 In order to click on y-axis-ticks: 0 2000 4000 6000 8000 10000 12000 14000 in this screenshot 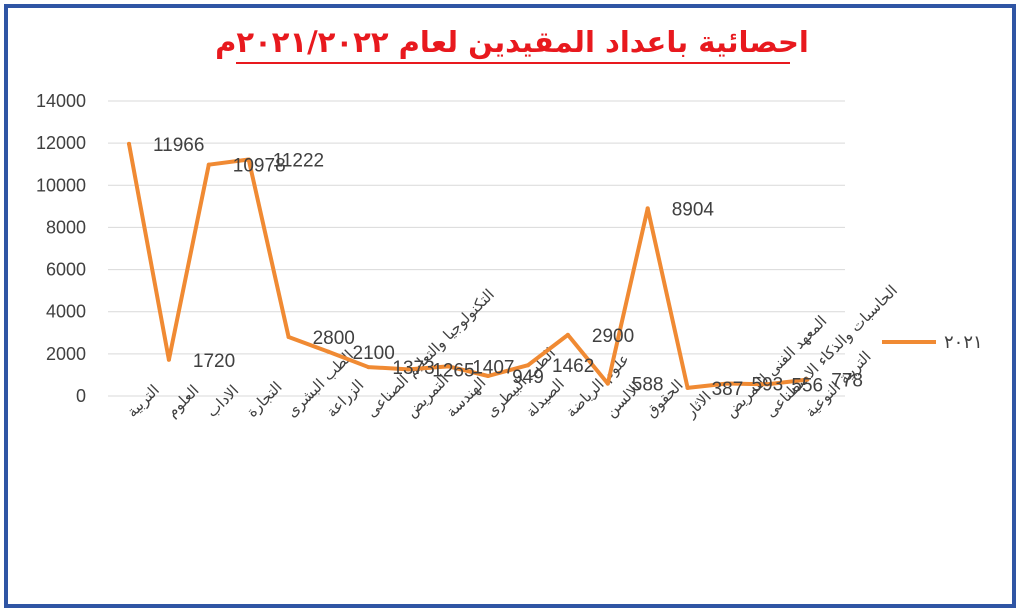, I will do `click(61, 248)`.